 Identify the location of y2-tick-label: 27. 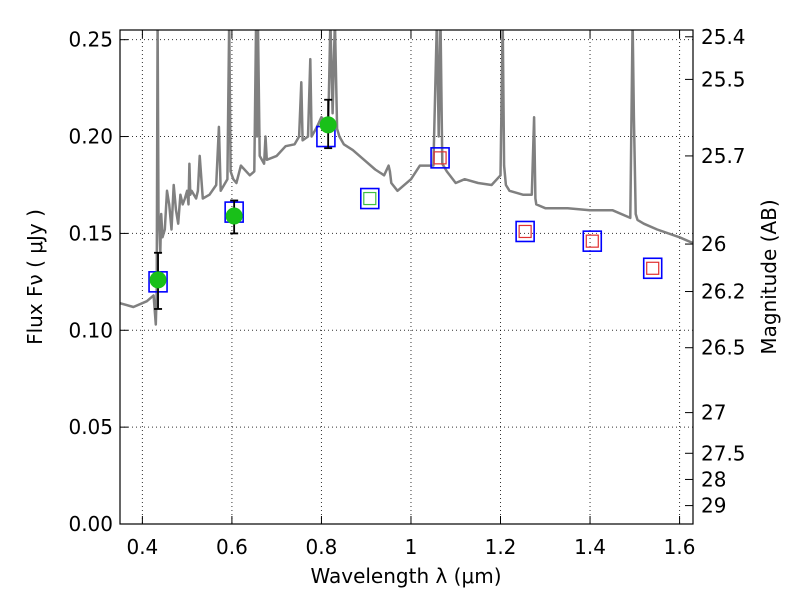
(713, 413).